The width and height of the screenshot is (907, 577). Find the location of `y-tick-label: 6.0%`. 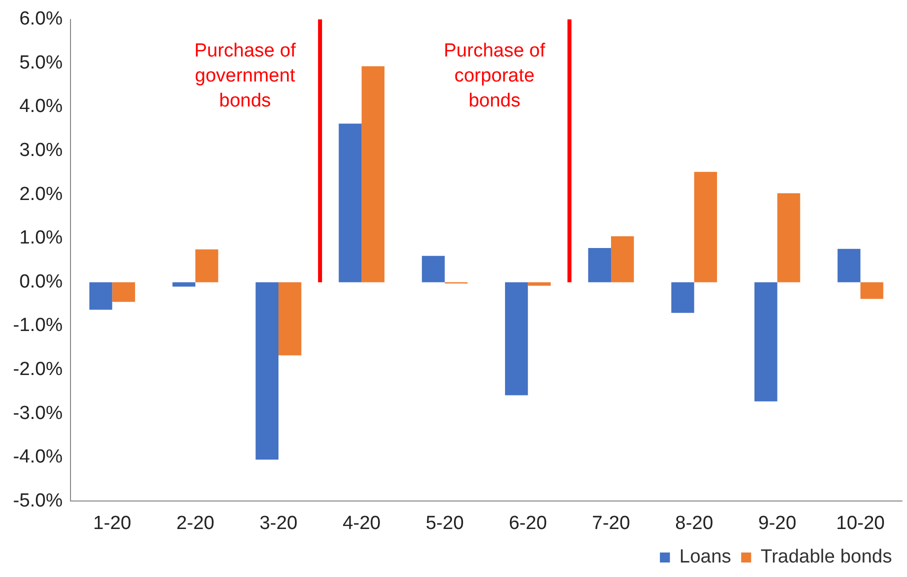

y-tick-label: 6.0% is located at coordinates (41, 19).